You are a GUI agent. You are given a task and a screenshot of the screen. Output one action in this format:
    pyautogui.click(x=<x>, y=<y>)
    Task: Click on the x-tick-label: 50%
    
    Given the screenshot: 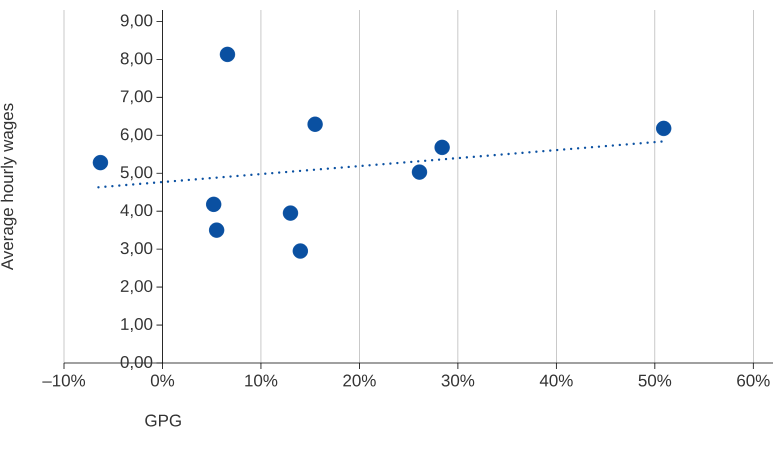 What is the action you would take?
    pyautogui.click(x=655, y=380)
    